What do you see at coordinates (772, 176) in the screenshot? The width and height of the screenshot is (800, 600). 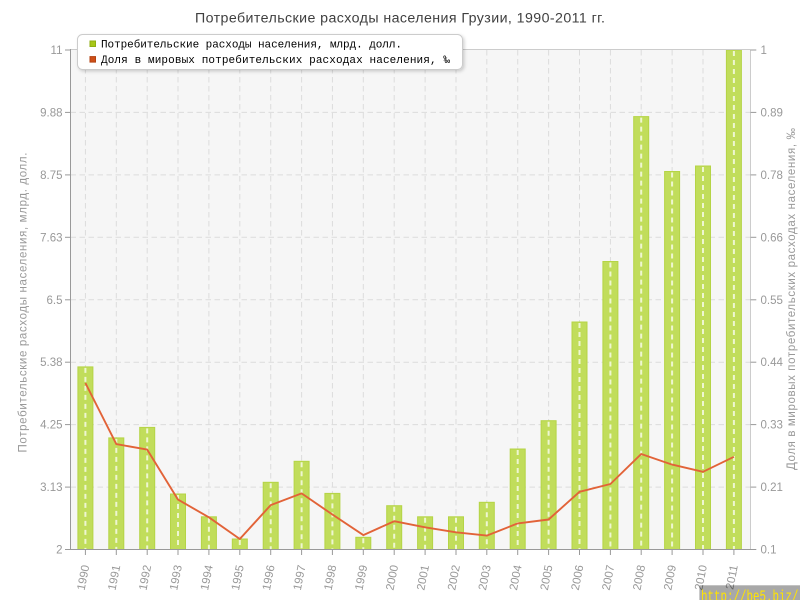 I see `svg-text: 0.78` at bounding box center [772, 176].